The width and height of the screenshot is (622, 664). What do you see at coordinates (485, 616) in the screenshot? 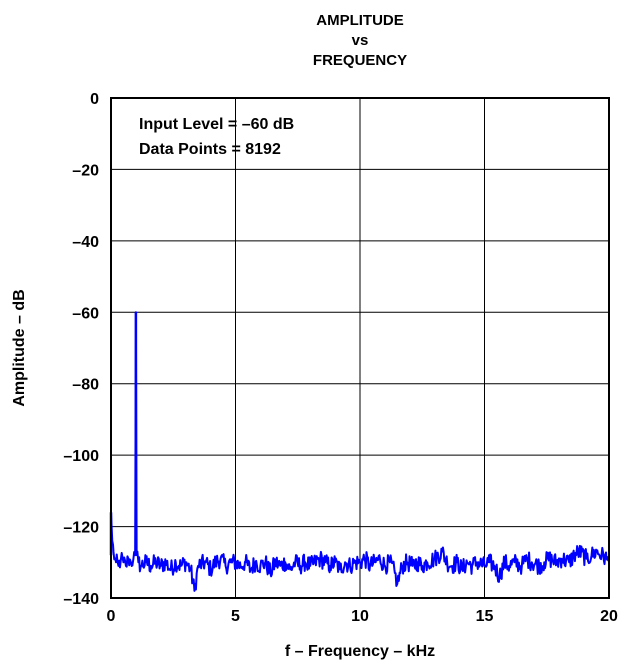
I see `x-tick-label: 15` at bounding box center [485, 616].